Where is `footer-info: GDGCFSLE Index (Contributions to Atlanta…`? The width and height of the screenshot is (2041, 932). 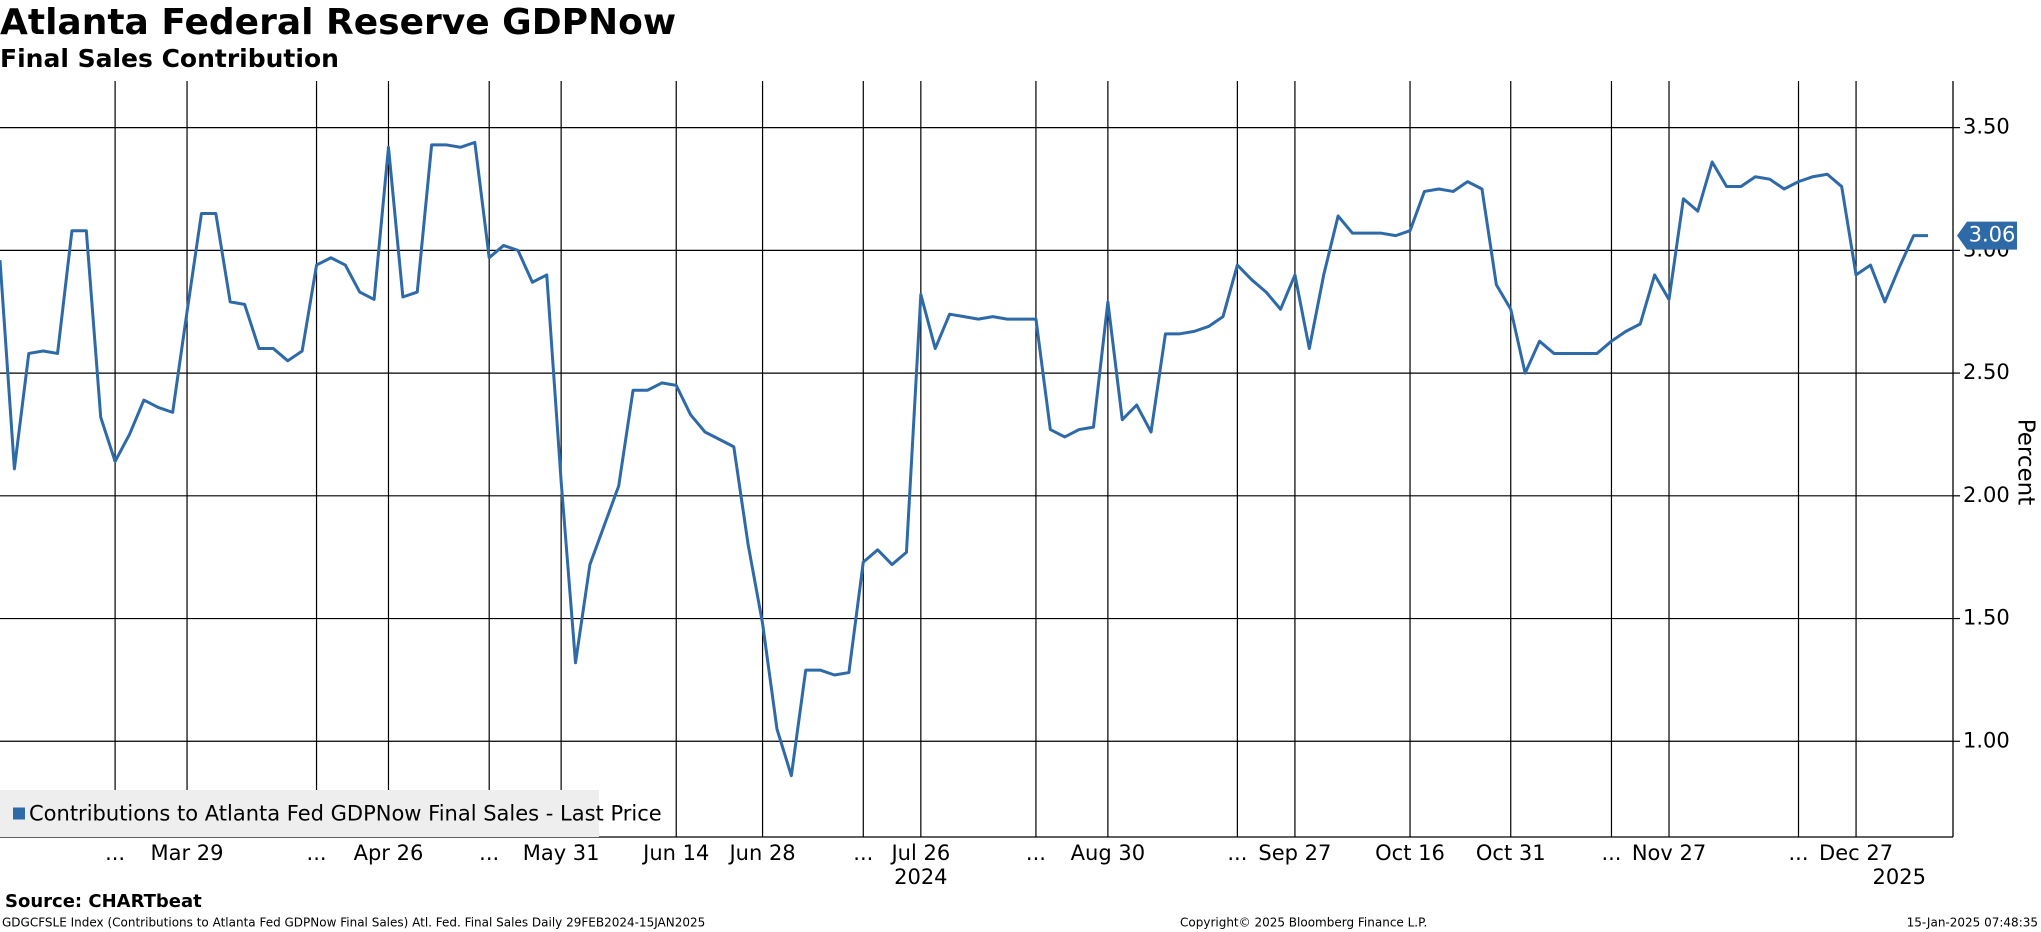 footer-info: GDGCFSLE Index (Contributions to Atlanta… is located at coordinates (353, 923).